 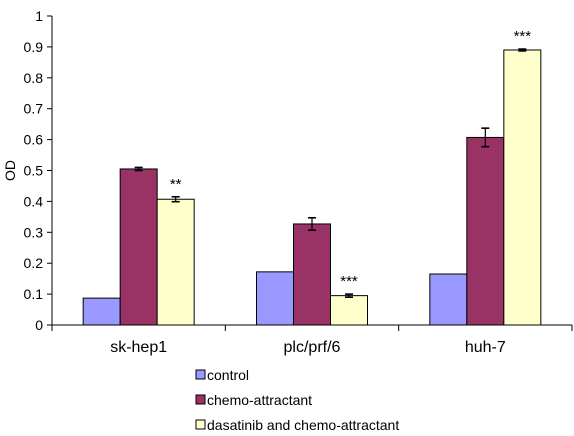 I want to click on error-bar-sk-hep1-dasatinib and chemo-attractant, so click(x=175, y=199).